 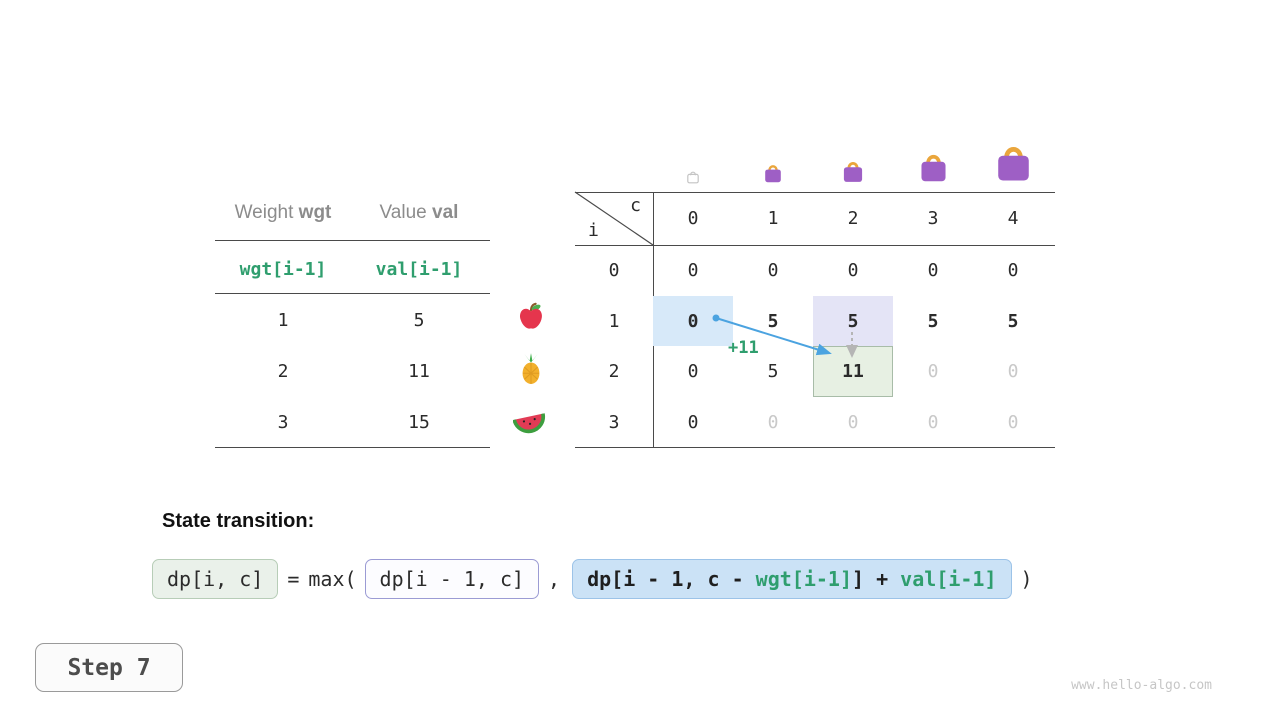 What do you see at coordinates (593, 230) in the screenshot?
I see `corner-row-label: i` at bounding box center [593, 230].